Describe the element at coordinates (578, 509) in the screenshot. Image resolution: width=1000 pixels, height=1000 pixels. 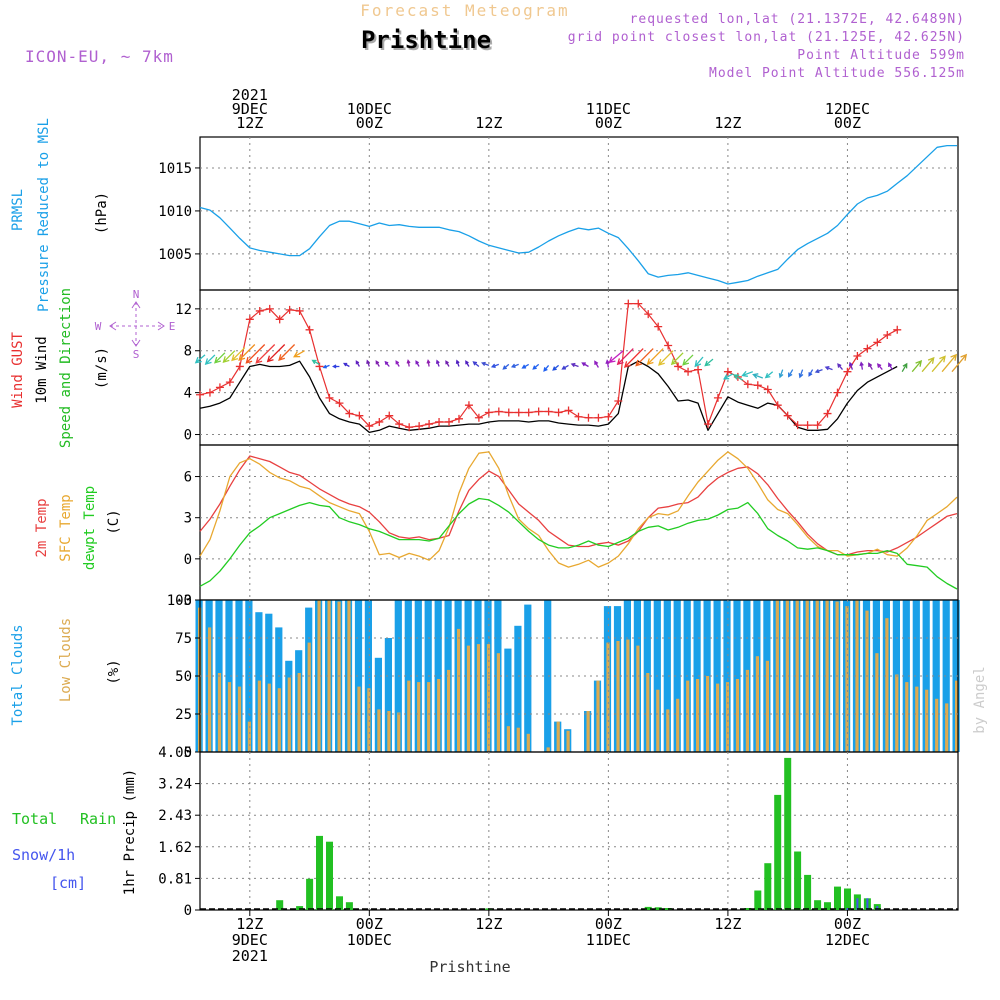
I see `temp-sfc-line` at that location.